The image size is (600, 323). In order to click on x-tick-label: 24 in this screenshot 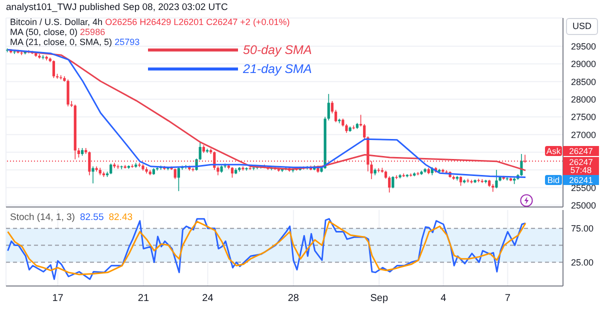, I will do `click(208, 298)`.